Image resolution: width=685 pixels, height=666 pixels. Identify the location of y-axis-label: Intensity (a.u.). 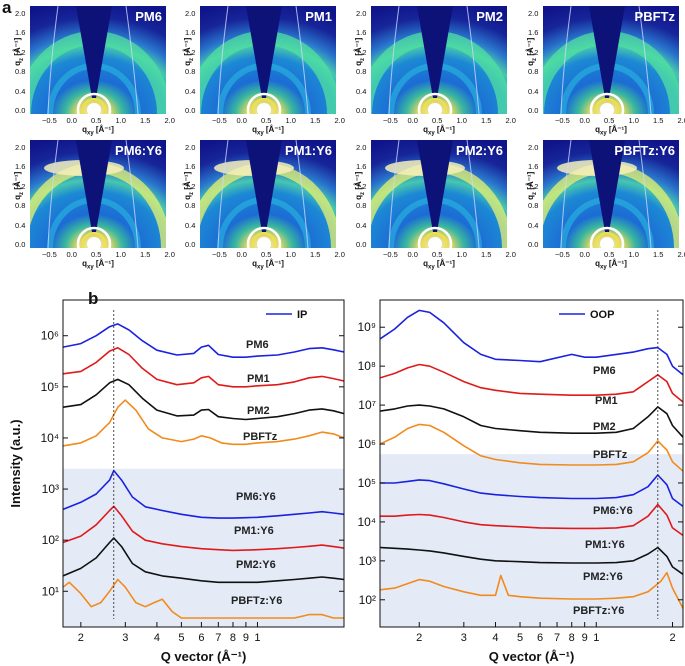
(15, 463).